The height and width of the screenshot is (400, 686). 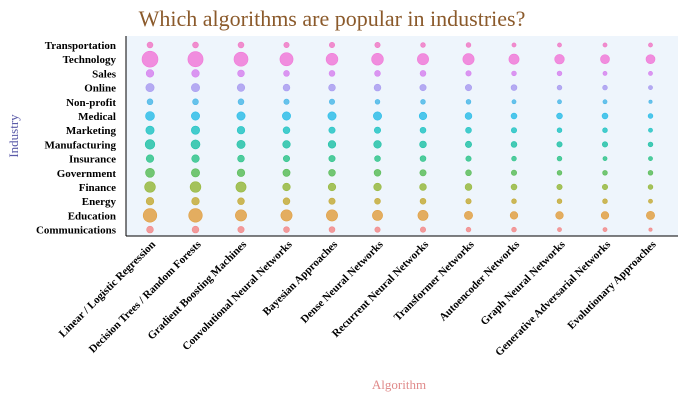 I want to click on bubble-government-convolutional-neural-networks, so click(x=286, y=172).